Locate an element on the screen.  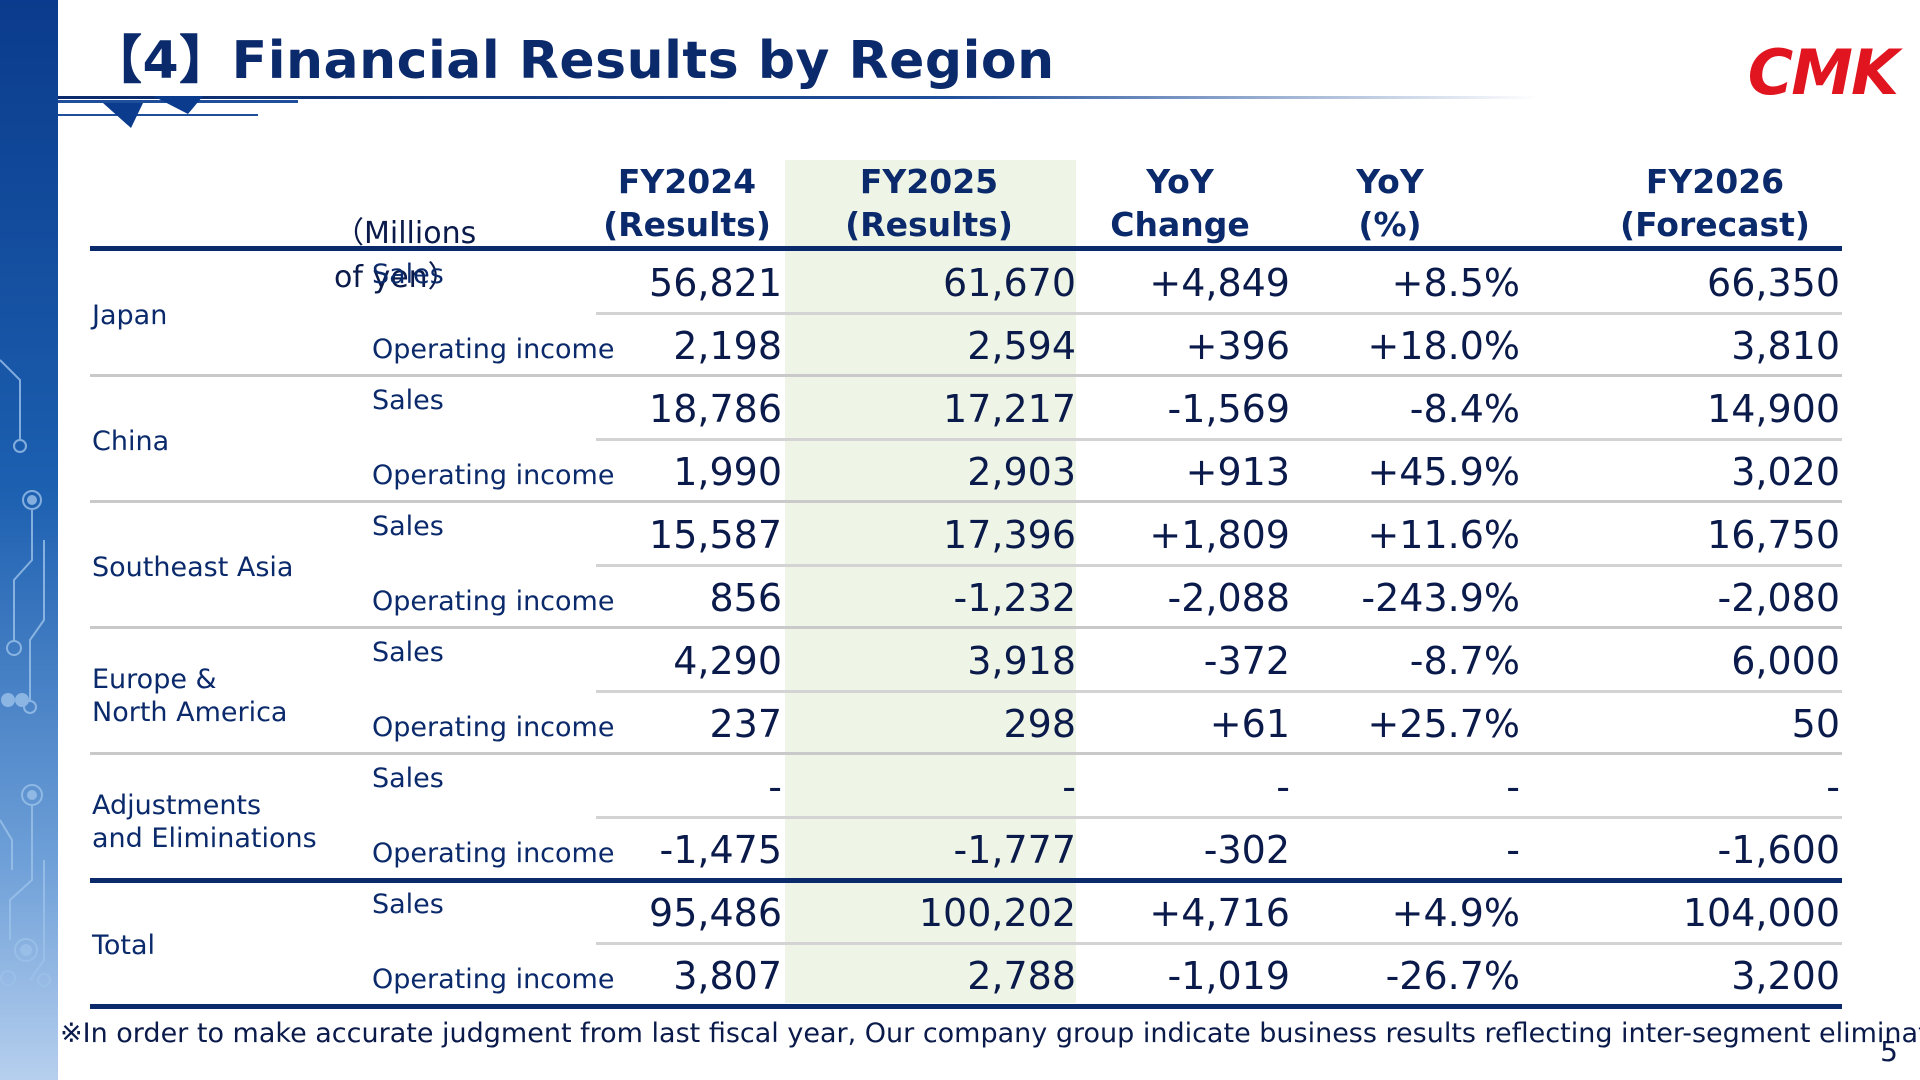
table-cell: 61,670 is located at coordinates (1009, 283).